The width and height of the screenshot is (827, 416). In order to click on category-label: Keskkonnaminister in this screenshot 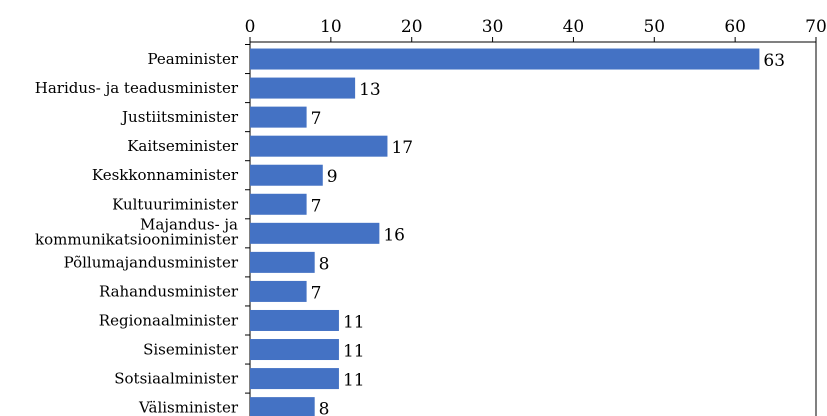, I will do `click(165, 175)`.